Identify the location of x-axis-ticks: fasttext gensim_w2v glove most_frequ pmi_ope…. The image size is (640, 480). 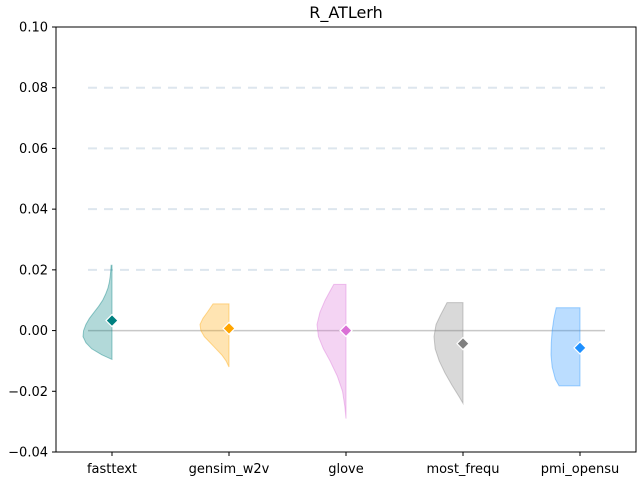
(353, 464).